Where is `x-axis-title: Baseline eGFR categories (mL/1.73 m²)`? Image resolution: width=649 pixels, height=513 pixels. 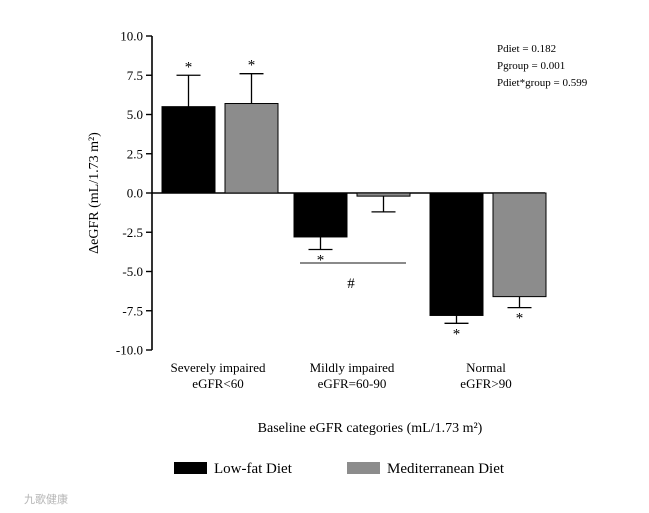 x-axis-title: Baseline eGFR categories (mL/1.73 m²) is located at coordinates (370, 428).